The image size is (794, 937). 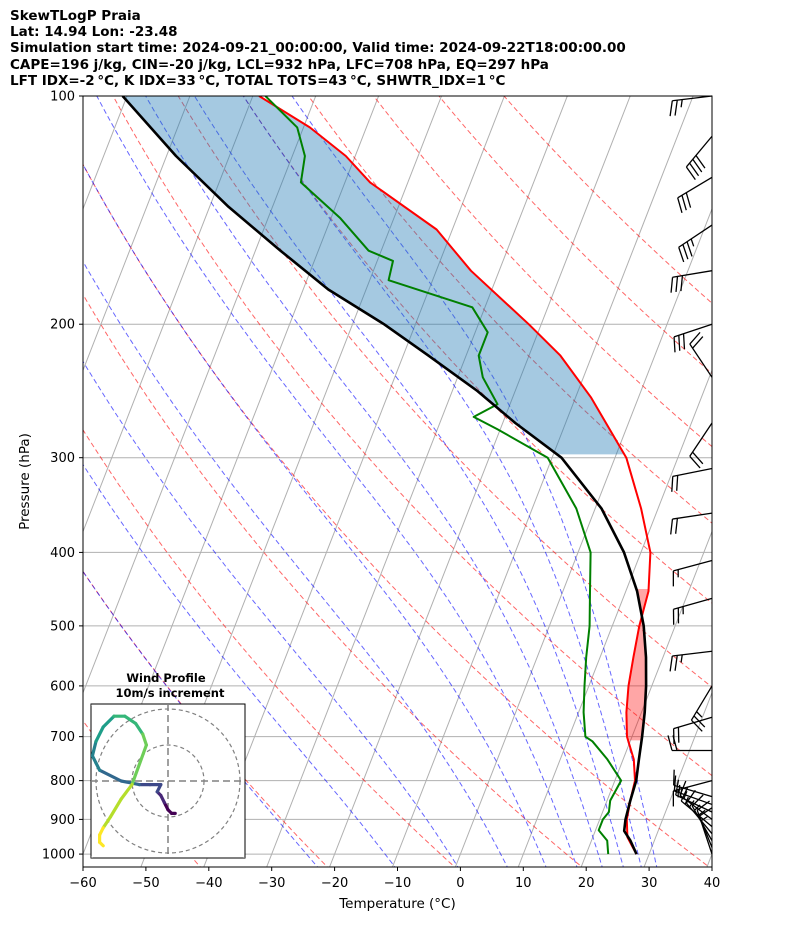 What do you see at coordinates (62, 553) in the screenshot?
I see `y-tick-label: 400` at bounding box center [62, 553].